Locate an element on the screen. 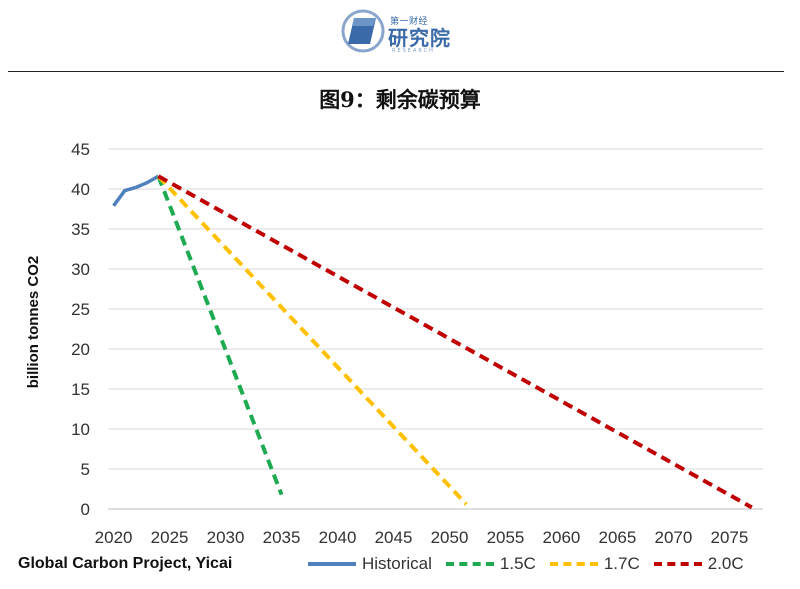  x-tick-label: 2035 is located at coordinates (282, 537).